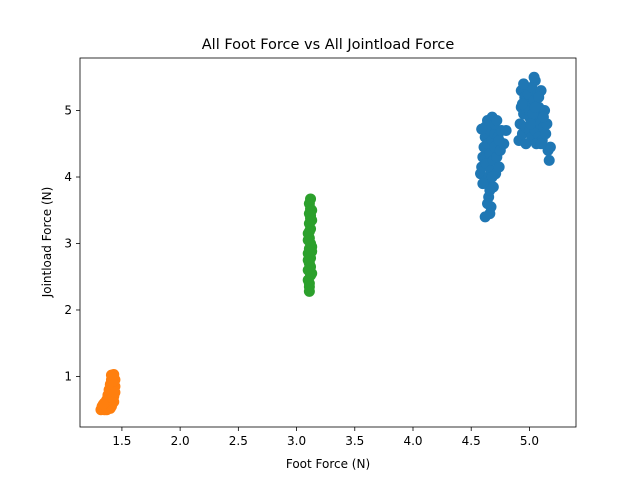  What do you see at coordinates (325, 437) in the screenshot?
I see `x-axis-ticks: 1.5 2.0 2.5 3.0 3.5 4.0 4.5 5.0` at bounding box center [325, 437].